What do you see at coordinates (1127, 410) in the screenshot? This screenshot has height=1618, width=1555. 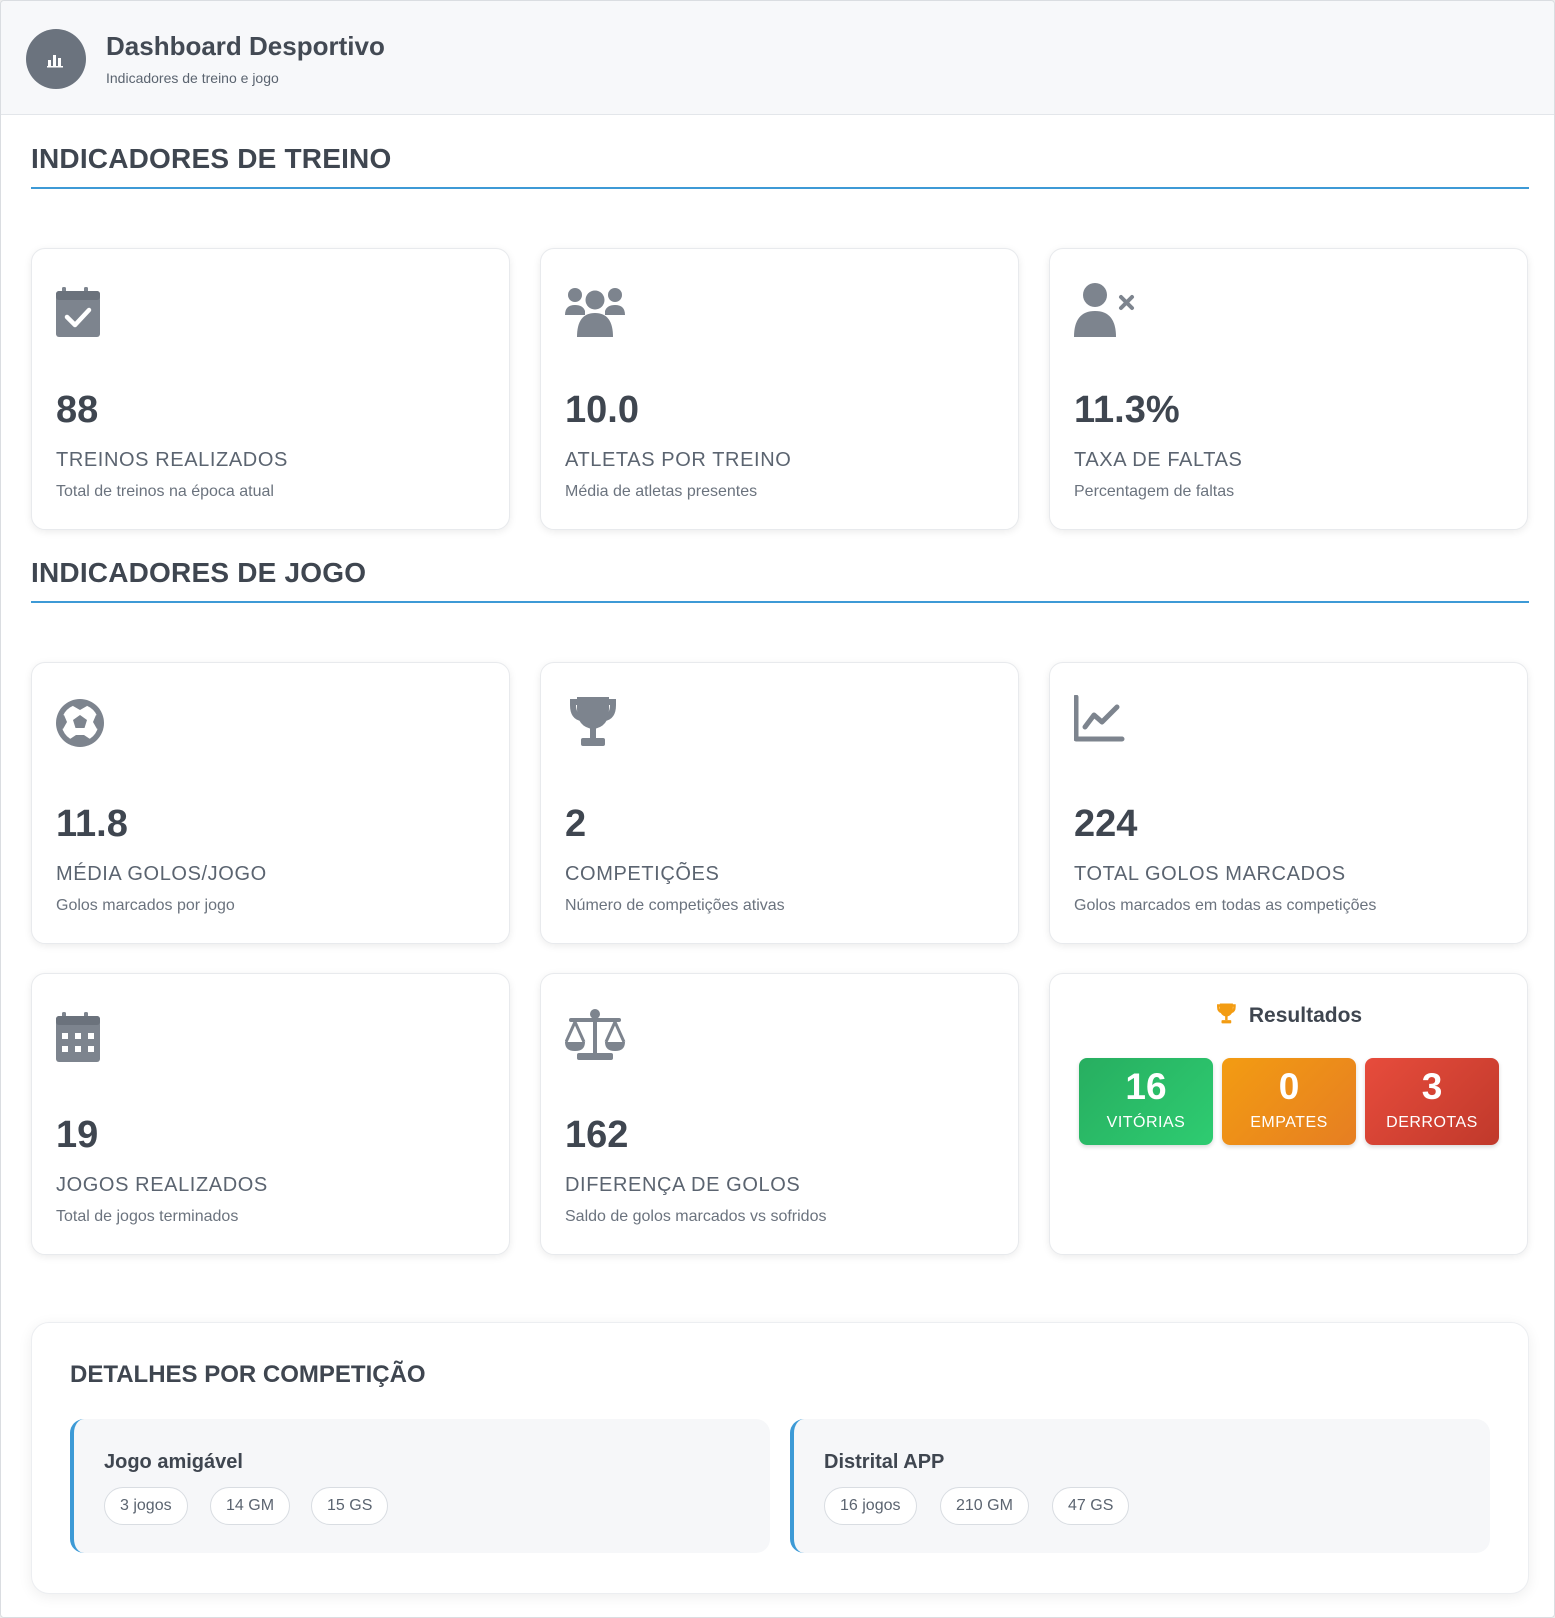 I see `card-value: 11.3%` at bounding box center [1127, 410].